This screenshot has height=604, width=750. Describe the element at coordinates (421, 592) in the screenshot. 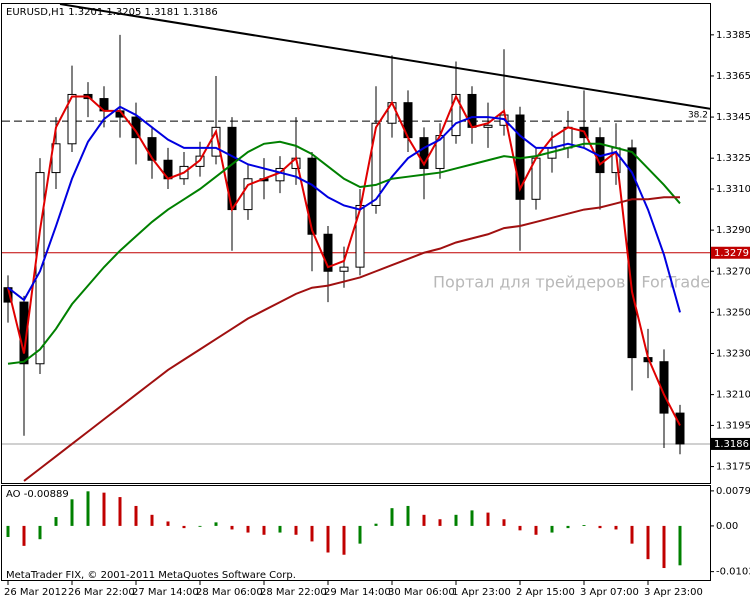

I see `x-tick-label: 30 Mar 06:00` at that location.